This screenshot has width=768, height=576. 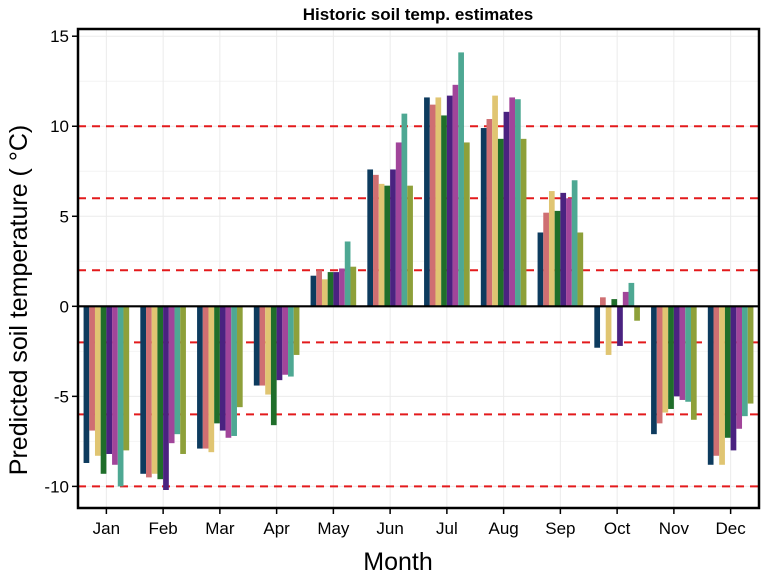 What do you see at coordinates (504, 528) in the screenshot?
I see `x-tick-label: Aug` at bounding box center [504, 528].